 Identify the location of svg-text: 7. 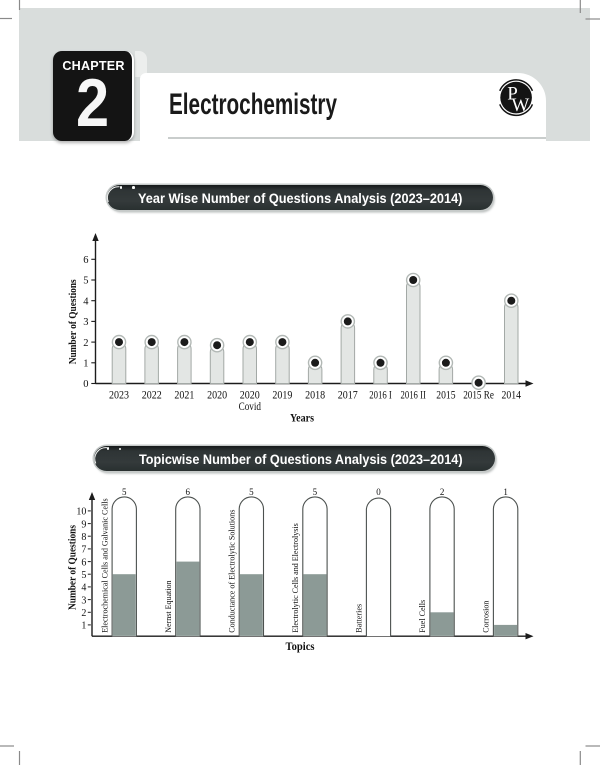
(83, 550).